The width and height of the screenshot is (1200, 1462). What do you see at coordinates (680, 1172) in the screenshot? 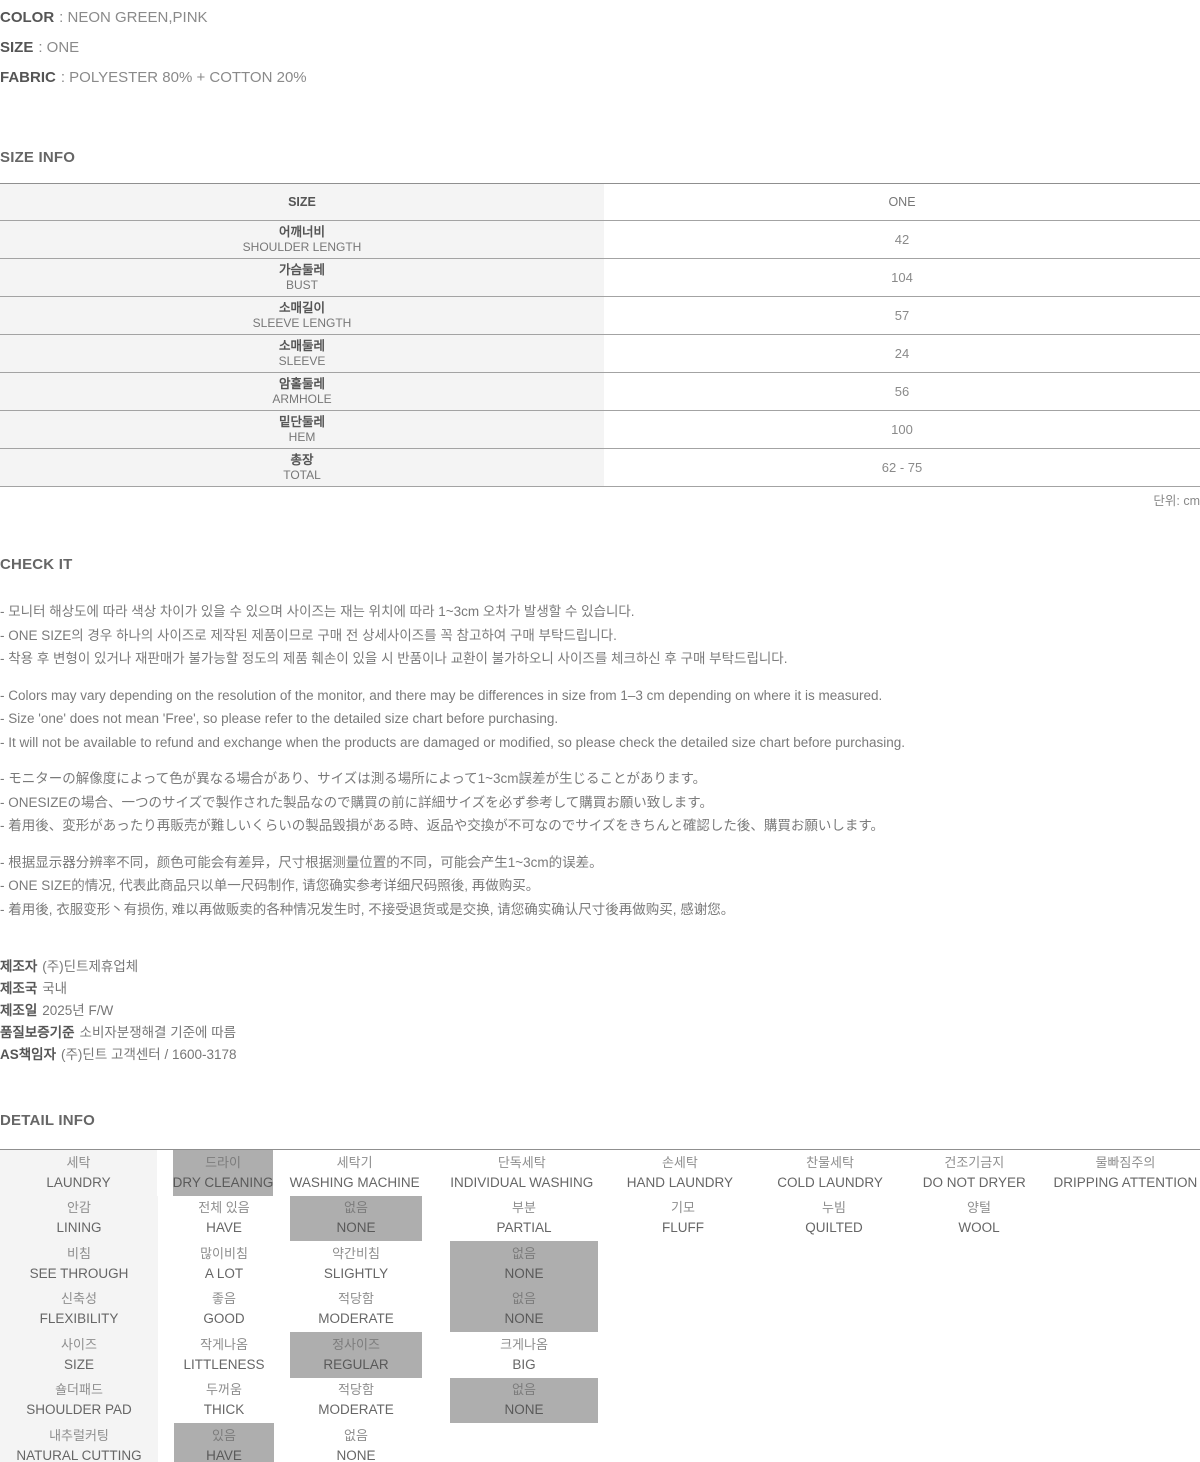
I see `option-cell: 손세탁 HAND LAUNDRY` at bounding box center [680, 1172].